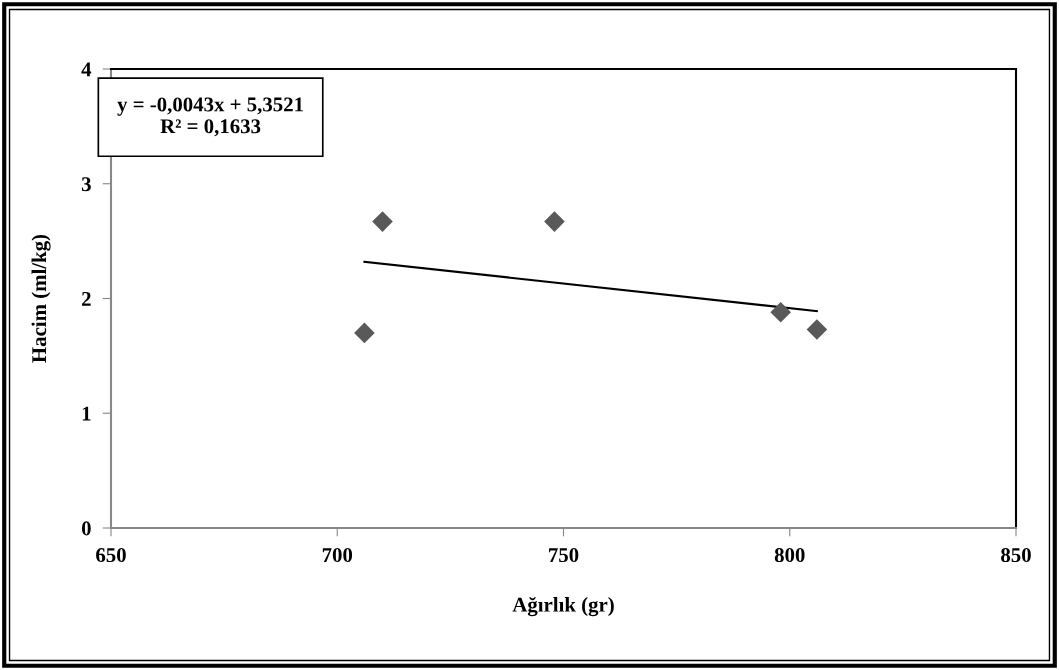  Describe the element at coordinates (564, 555) in the screenshot. I see `x-tick-label: 750` at that location.